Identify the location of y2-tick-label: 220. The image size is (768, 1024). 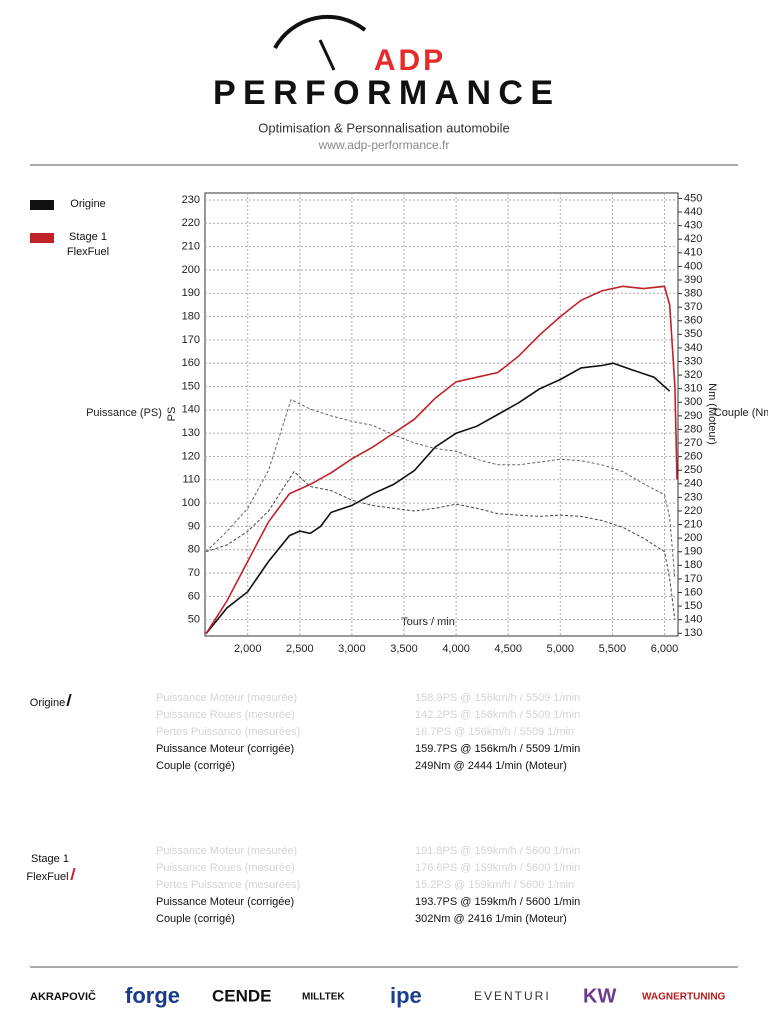
(693, 511).